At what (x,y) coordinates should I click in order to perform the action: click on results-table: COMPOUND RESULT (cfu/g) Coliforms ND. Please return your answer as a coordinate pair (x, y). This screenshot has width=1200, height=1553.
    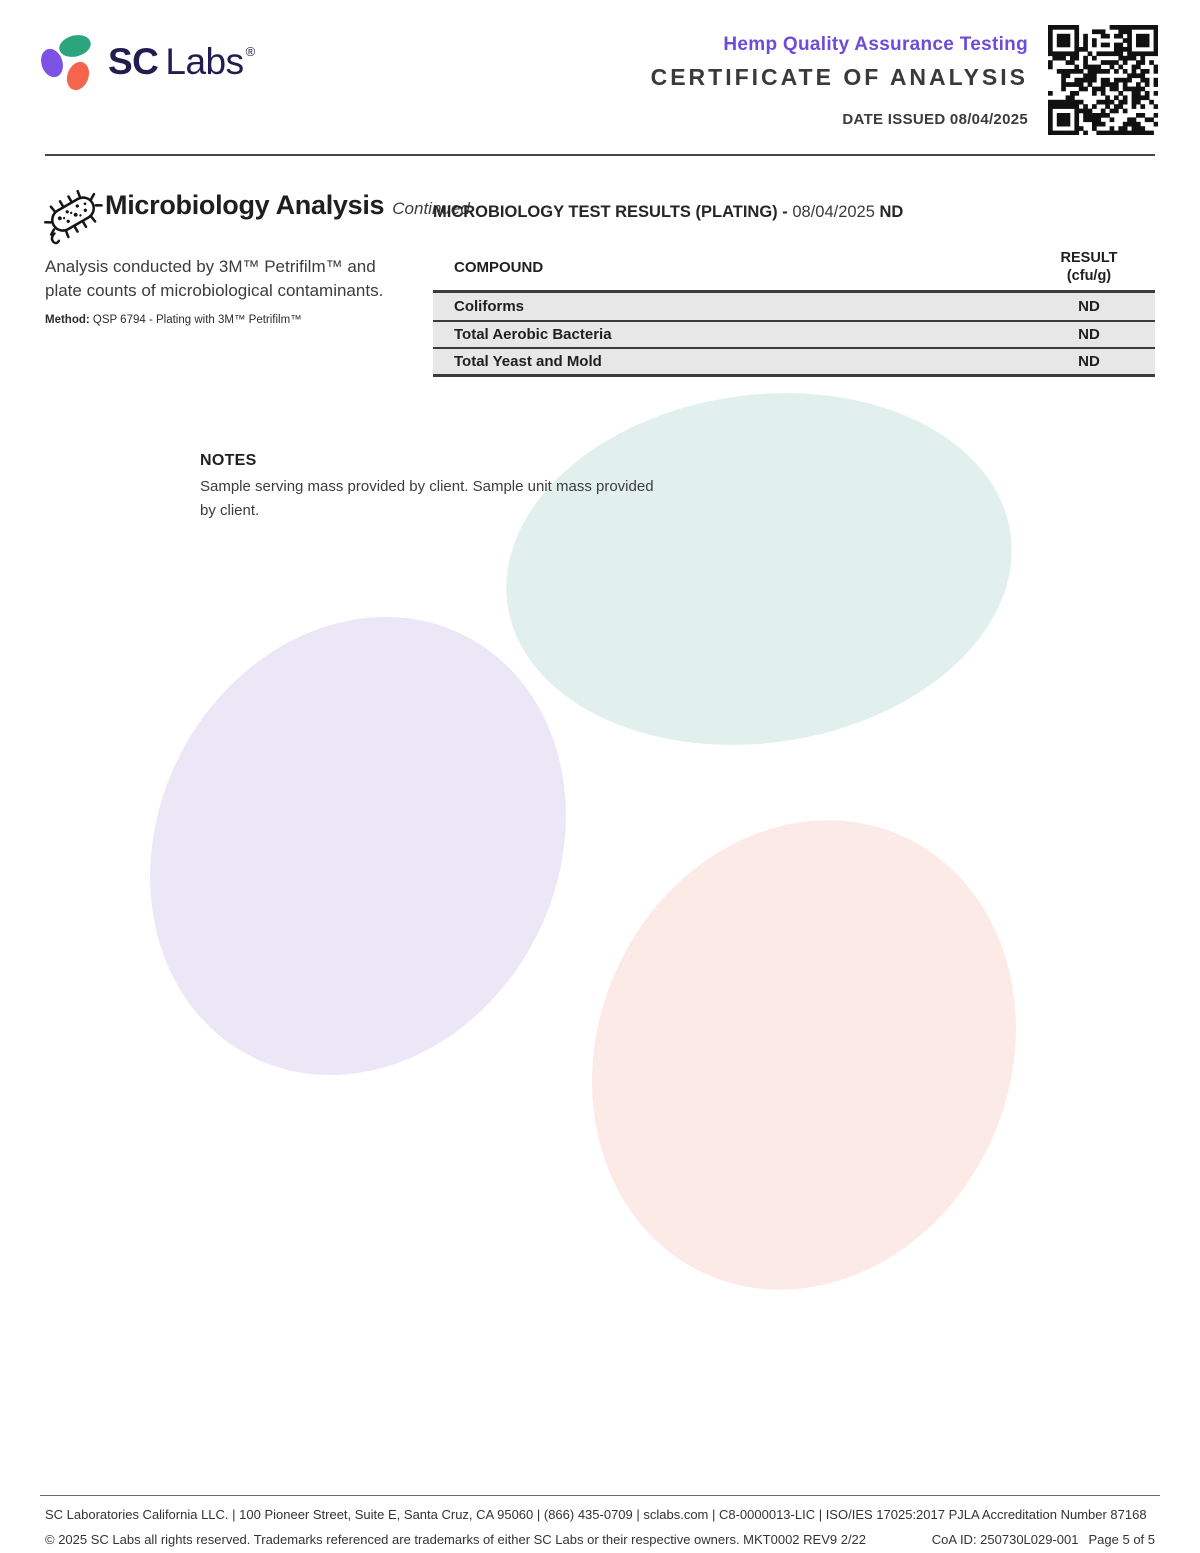
    Looking at the image, I should click on (794, 311).